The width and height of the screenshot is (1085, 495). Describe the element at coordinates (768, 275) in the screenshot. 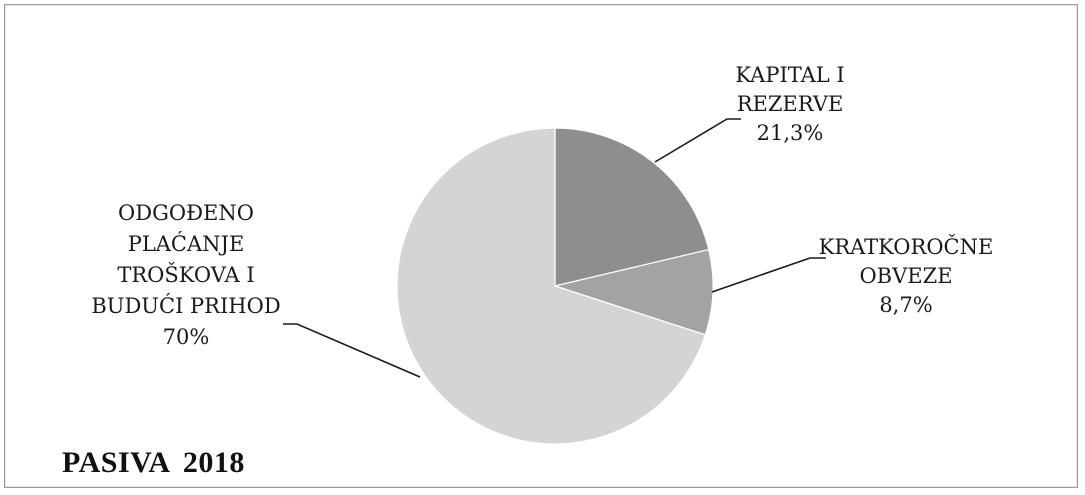

I see `leader-line-kratkorocne` at that location.